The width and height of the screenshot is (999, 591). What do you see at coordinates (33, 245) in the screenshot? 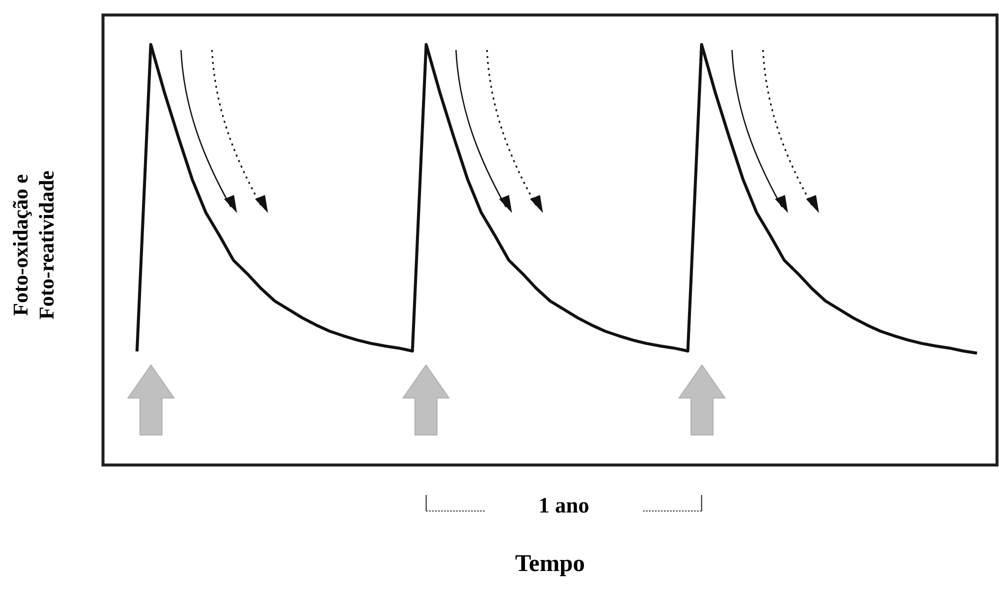
I see `y-axis-title: Foto-oxidação e Foto-reatividade` at bounding box center [33, 245].